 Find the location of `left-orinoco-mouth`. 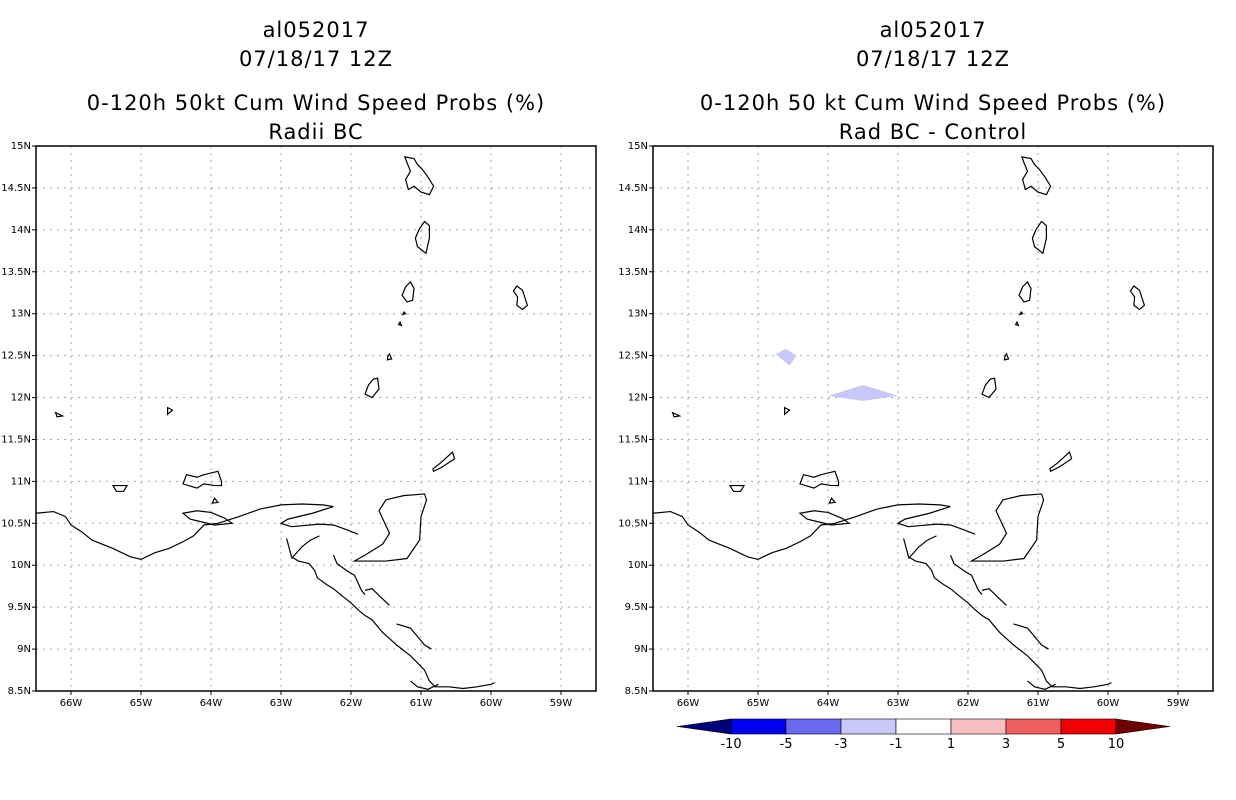

left-orinoco-mouth is located at coordinates (414, 636).